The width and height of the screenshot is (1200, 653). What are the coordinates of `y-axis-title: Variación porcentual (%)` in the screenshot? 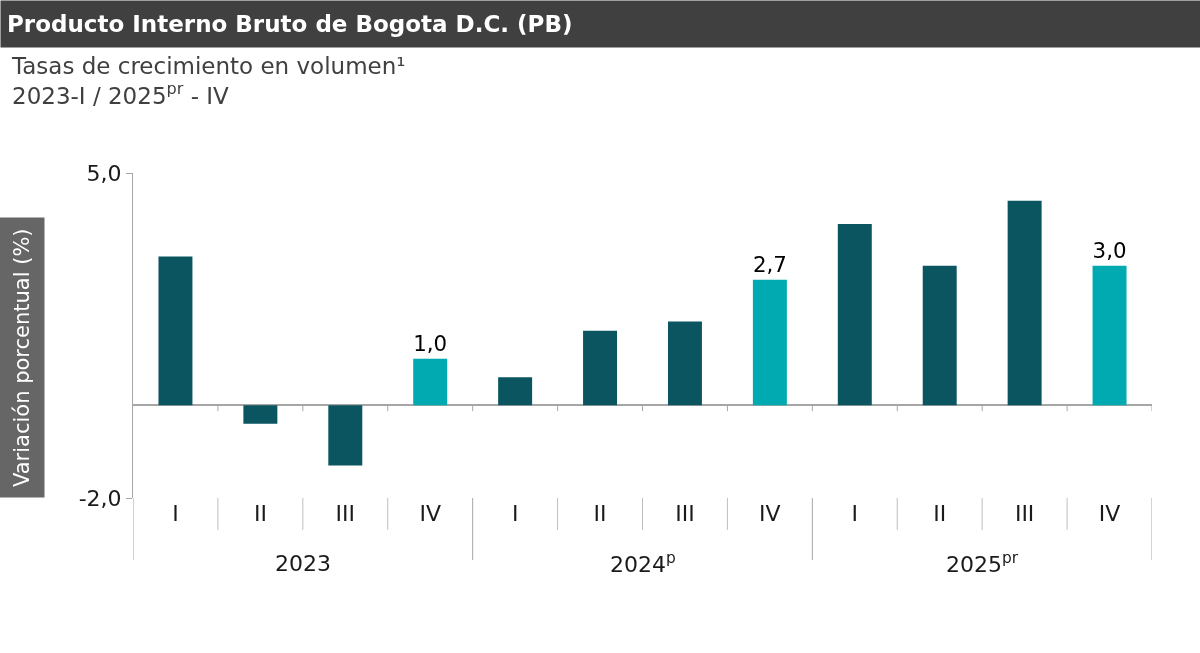 It's located at (22, 357).